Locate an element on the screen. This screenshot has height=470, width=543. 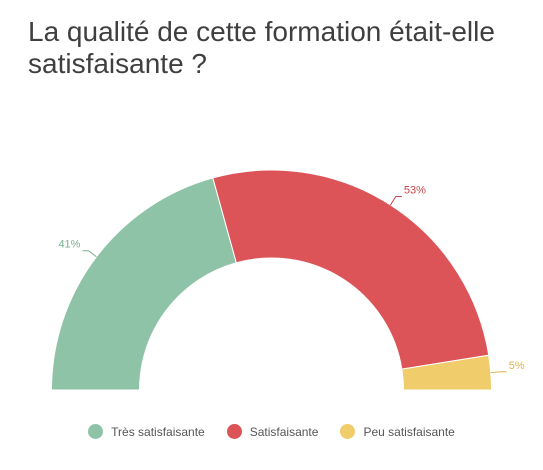
slice-peu-satisfaisante is located at coordinates (447, 372).